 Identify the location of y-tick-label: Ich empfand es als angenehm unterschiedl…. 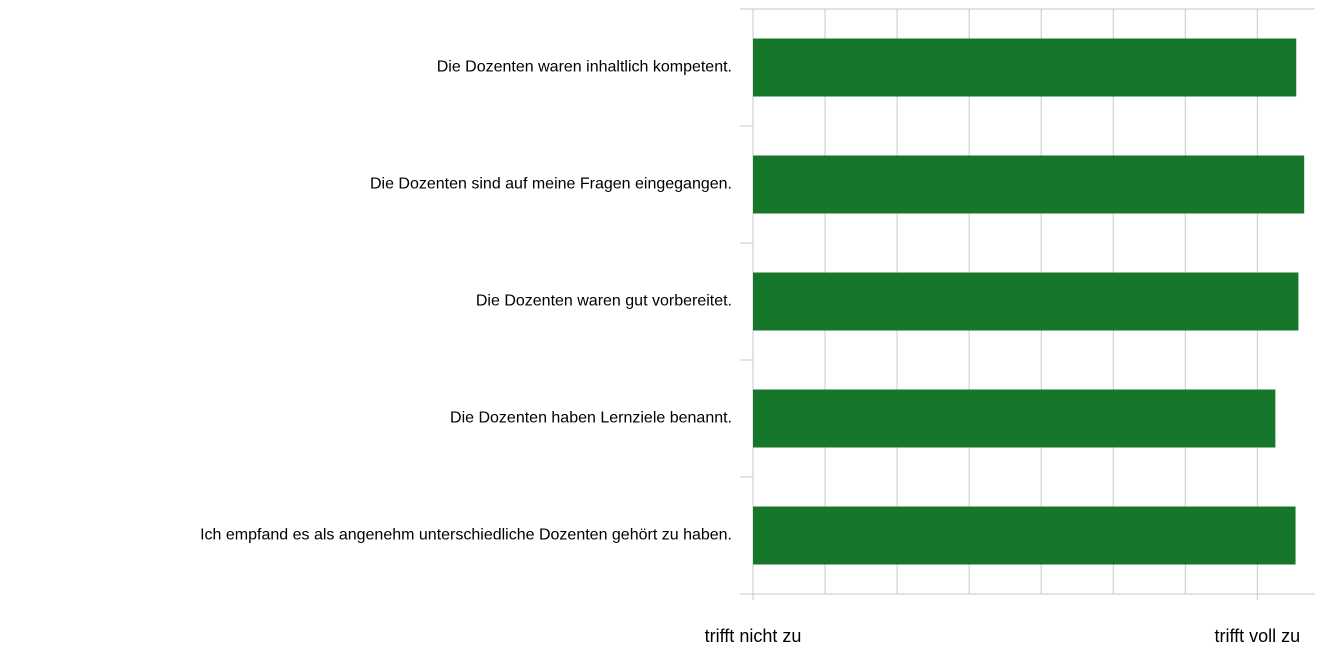
(466, 535).